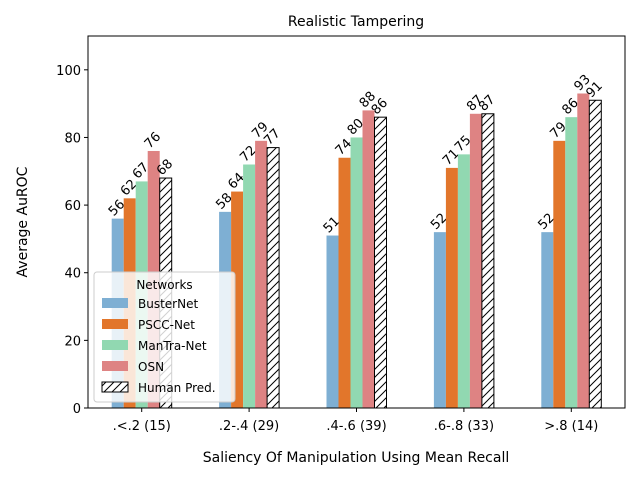 This screenshot has height=480, width=640. Describe the element at coordinates (153, 141) in the screenshot. I see `bar-value-label: 76` at that location.